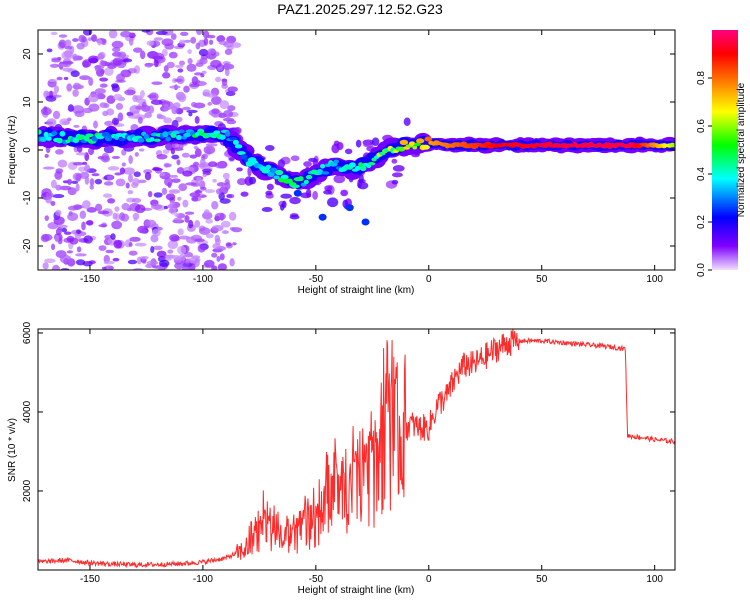 The height and width of the screenshot is (600, 750). I want to click on x-tick-label: -100, so click(203, 579).